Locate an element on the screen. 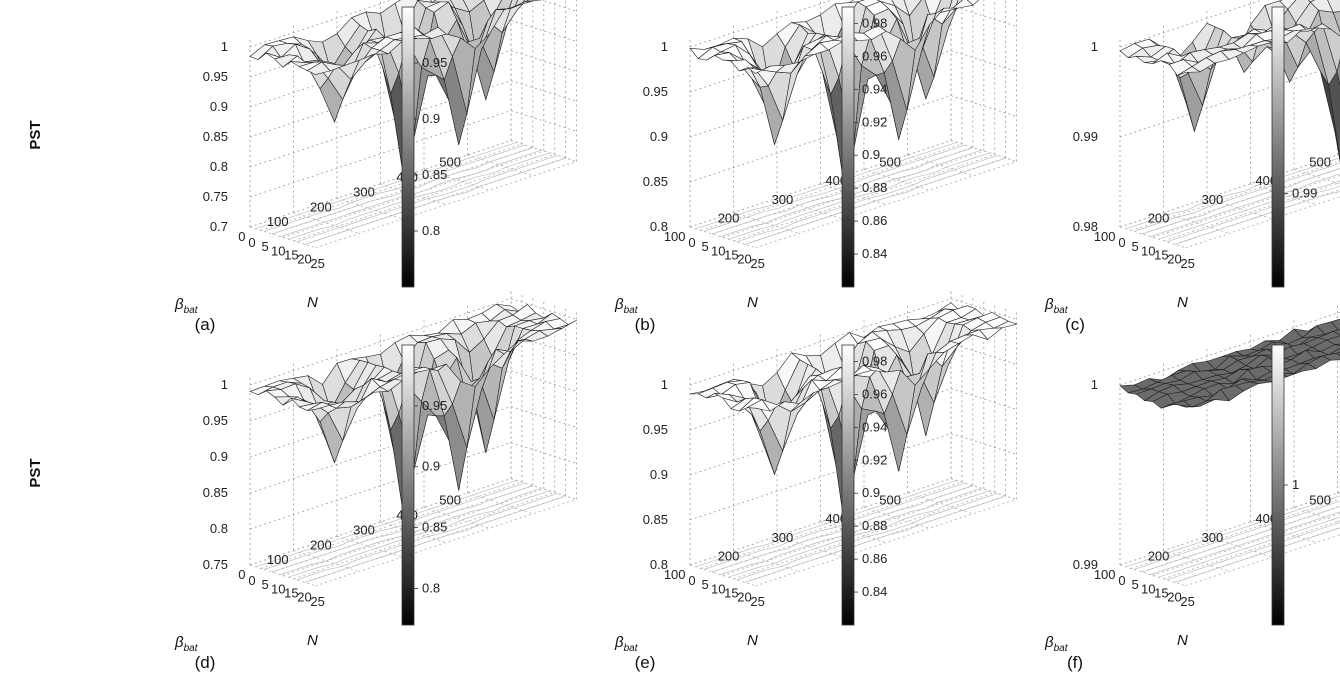 The height and width of the screenshot is (673, 1340). colorbar-tick-label: 0.92 is located at coordinates (874, 459).